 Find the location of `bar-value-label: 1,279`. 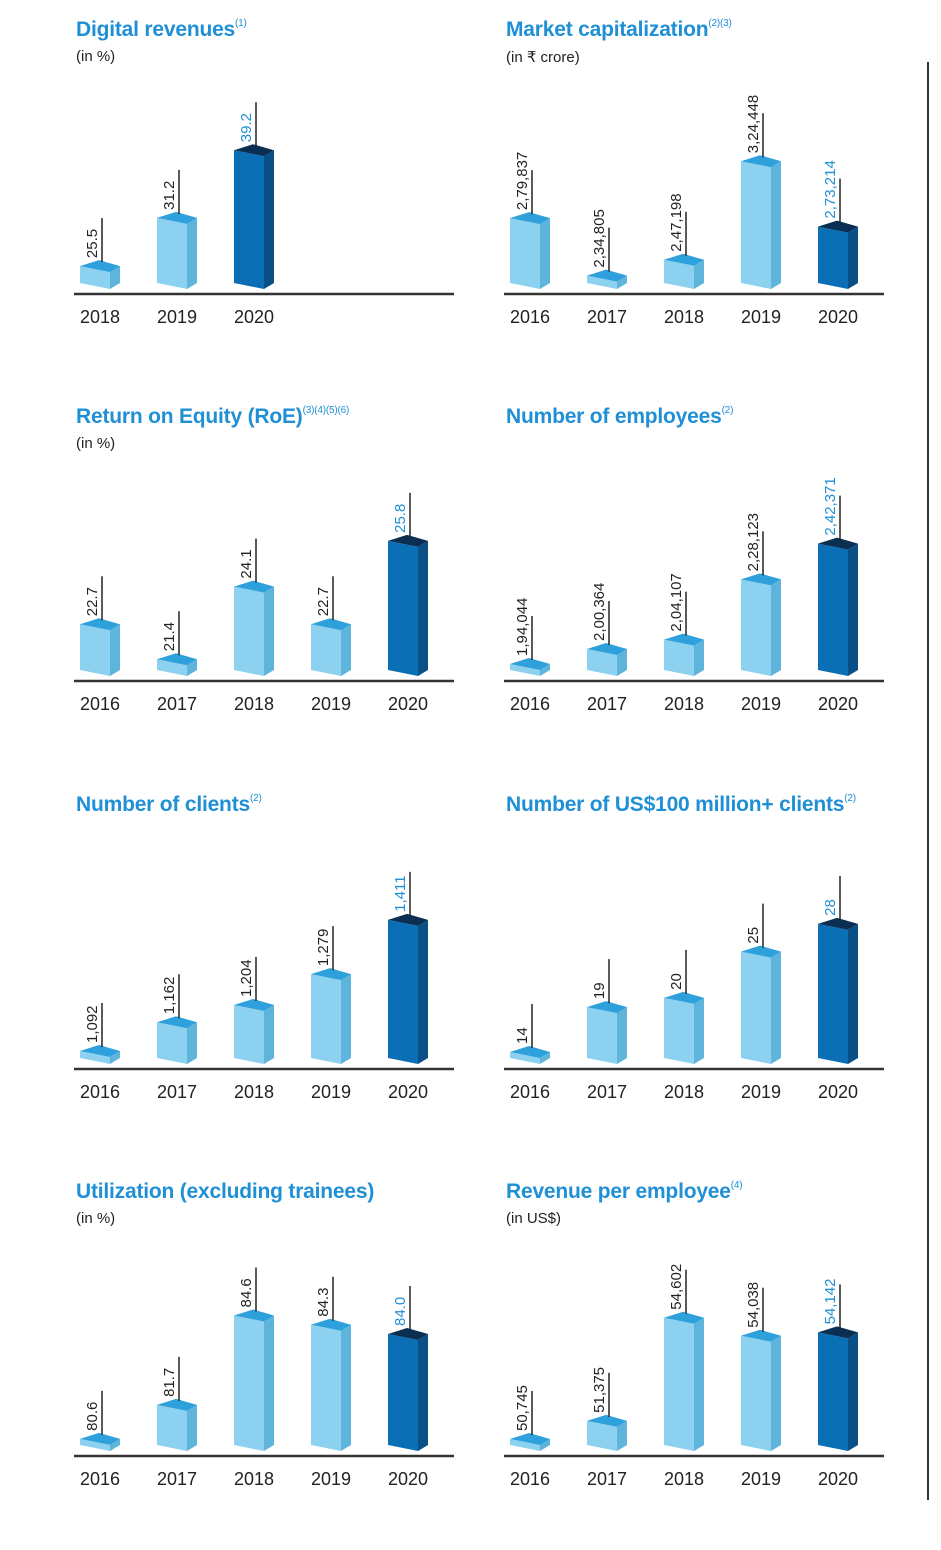

bar-value-label: 1,279 is located at coordinates (323, 948).